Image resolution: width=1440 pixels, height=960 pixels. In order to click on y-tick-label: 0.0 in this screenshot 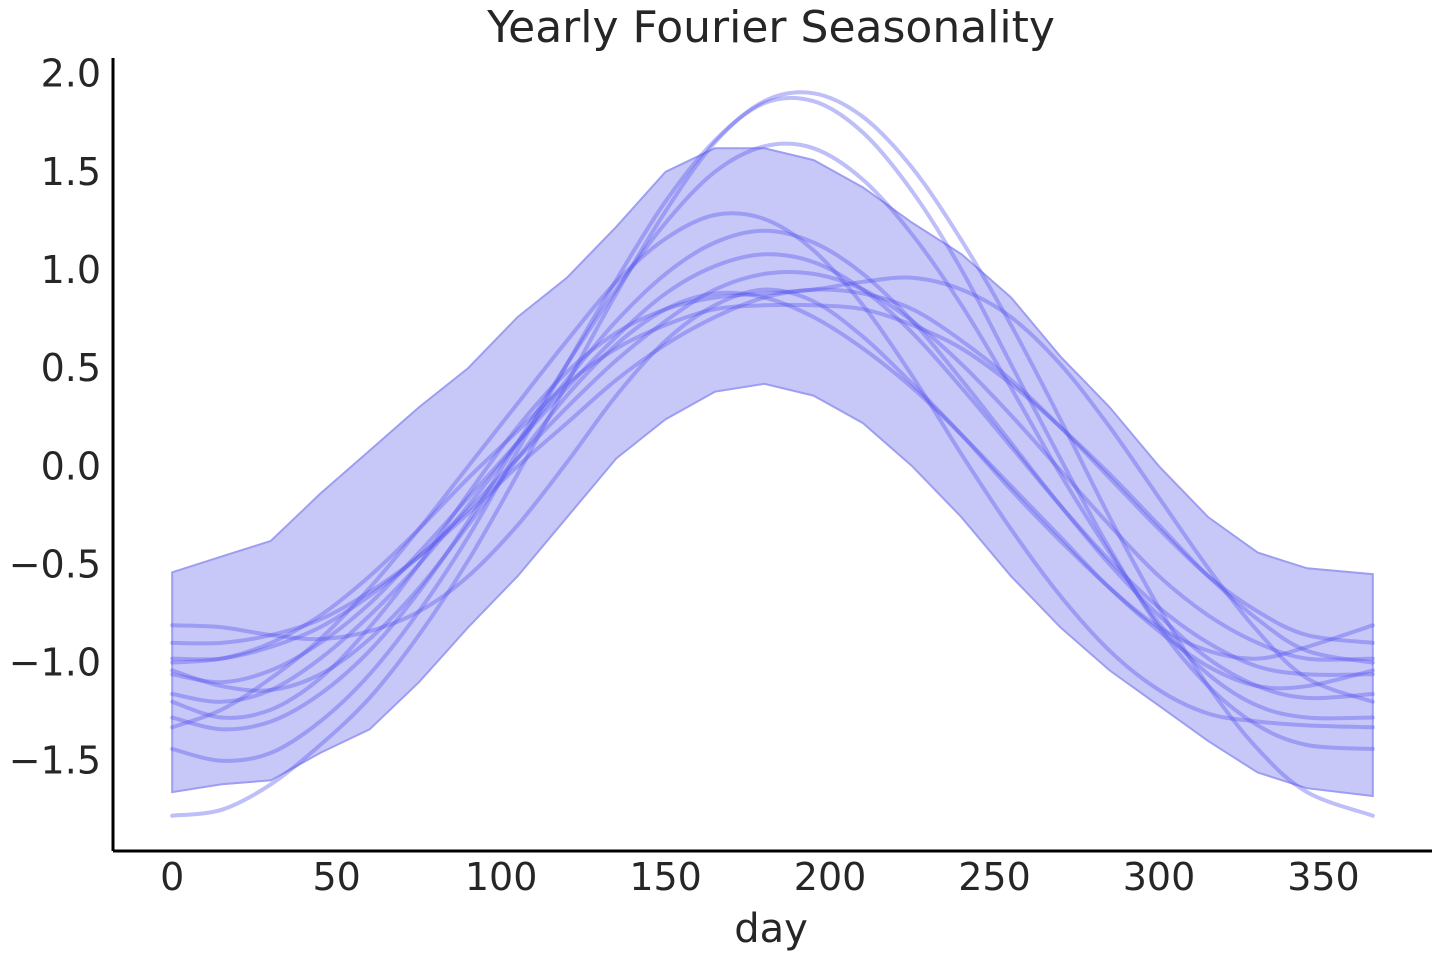, I will do `click(71, 466)`.